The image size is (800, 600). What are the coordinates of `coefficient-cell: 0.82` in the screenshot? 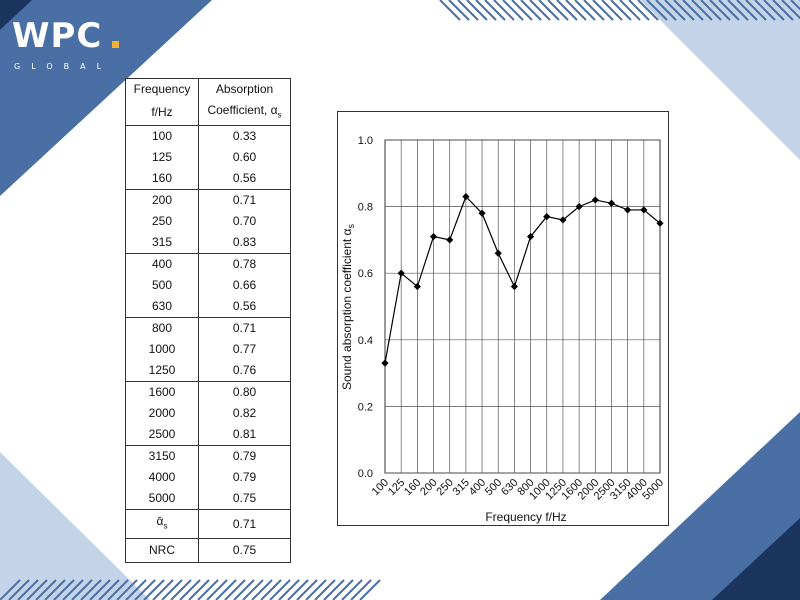 It's located at (244, 414).